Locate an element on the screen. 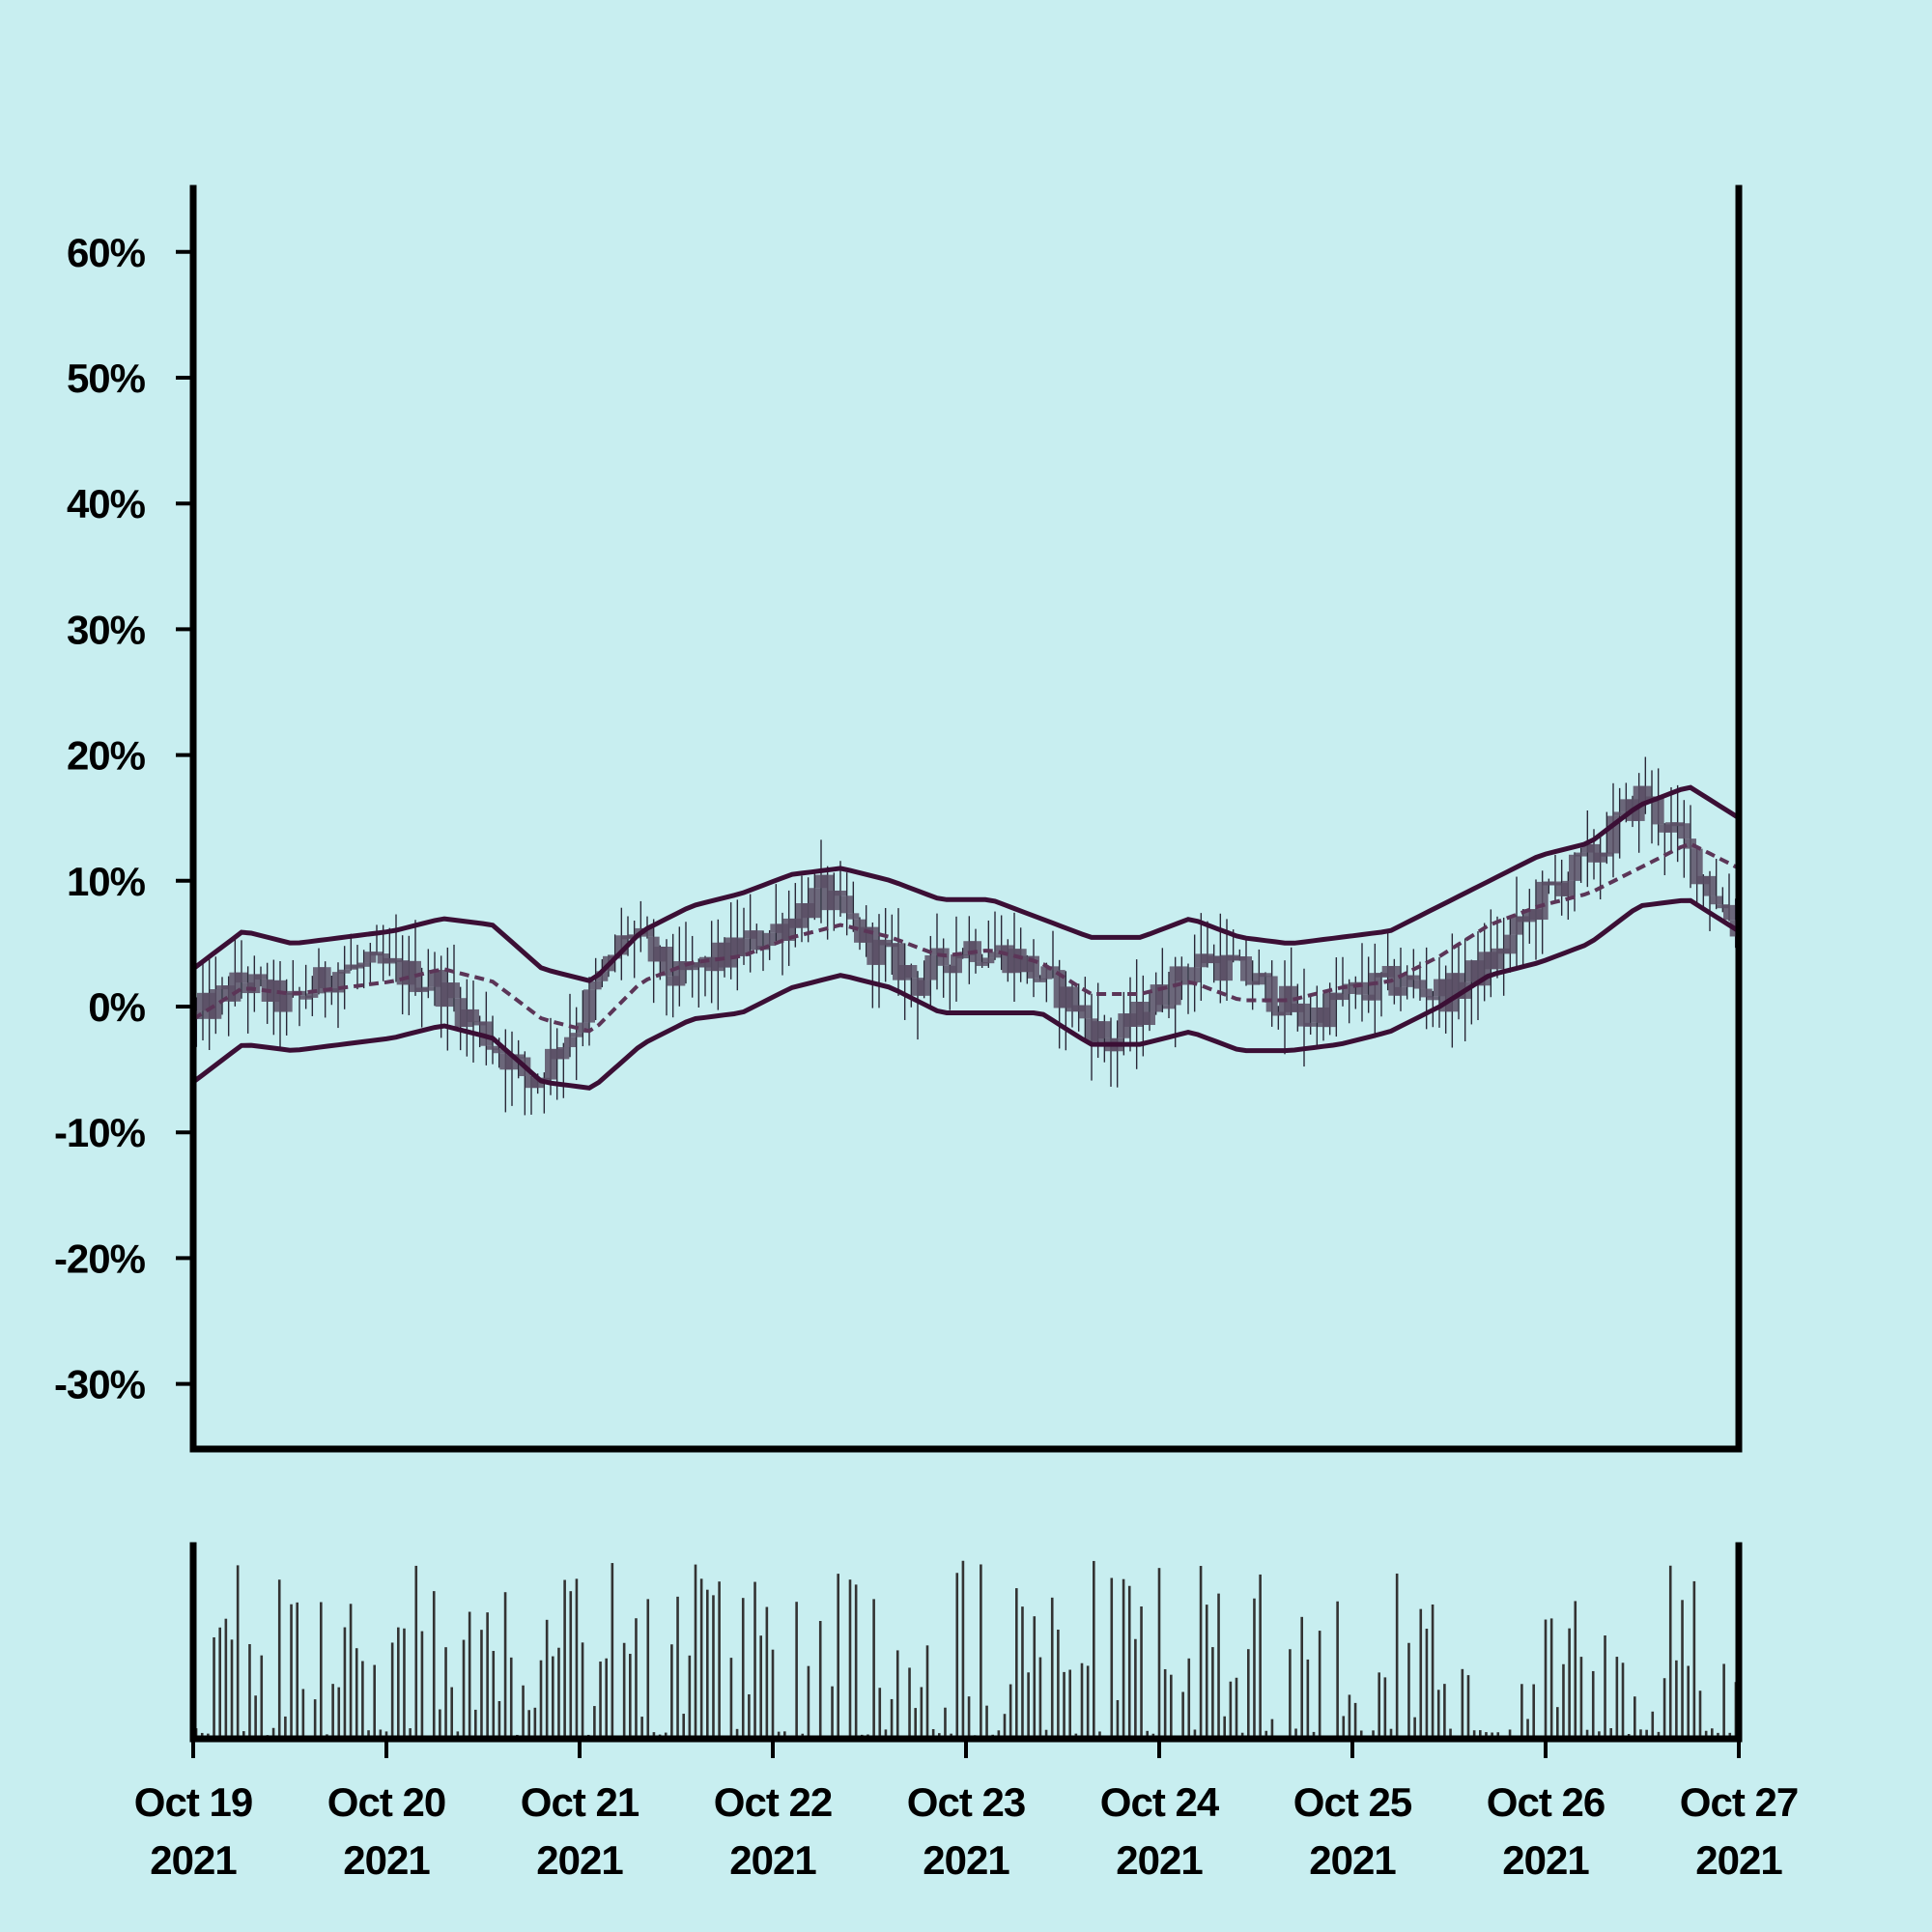 The image size is (1932, 1932). x-tick-label-date: Oct 19 is located at coordinates (193, 1802).